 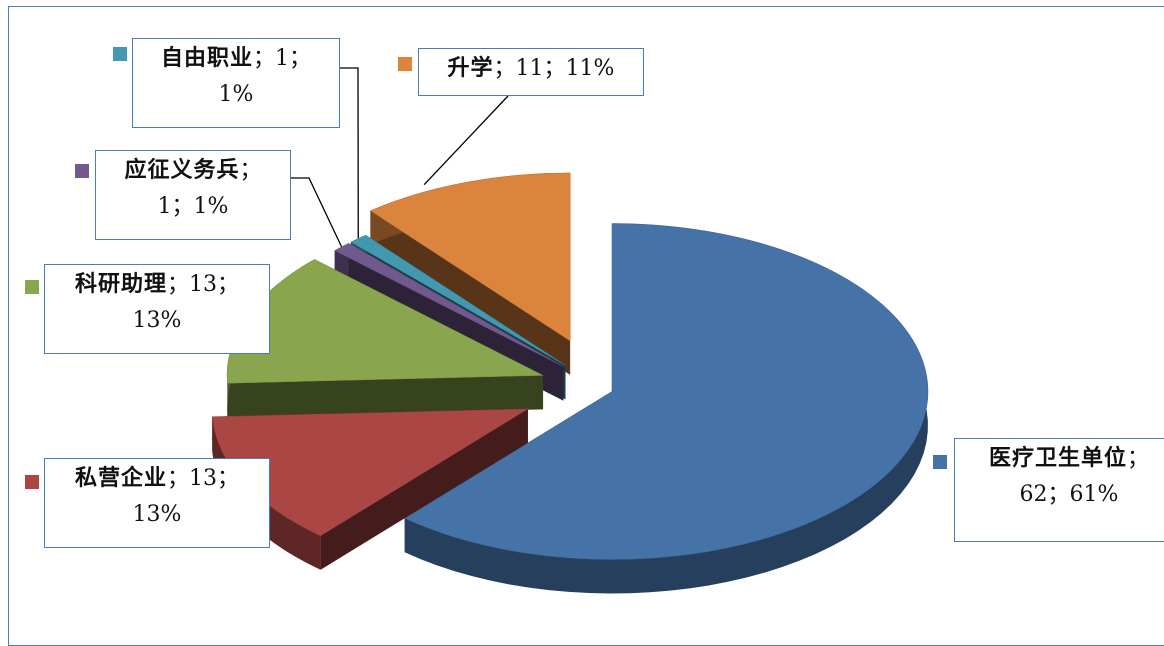 I want to click on data-label-5: 升学；11；11%, so click(x=531, y=72).